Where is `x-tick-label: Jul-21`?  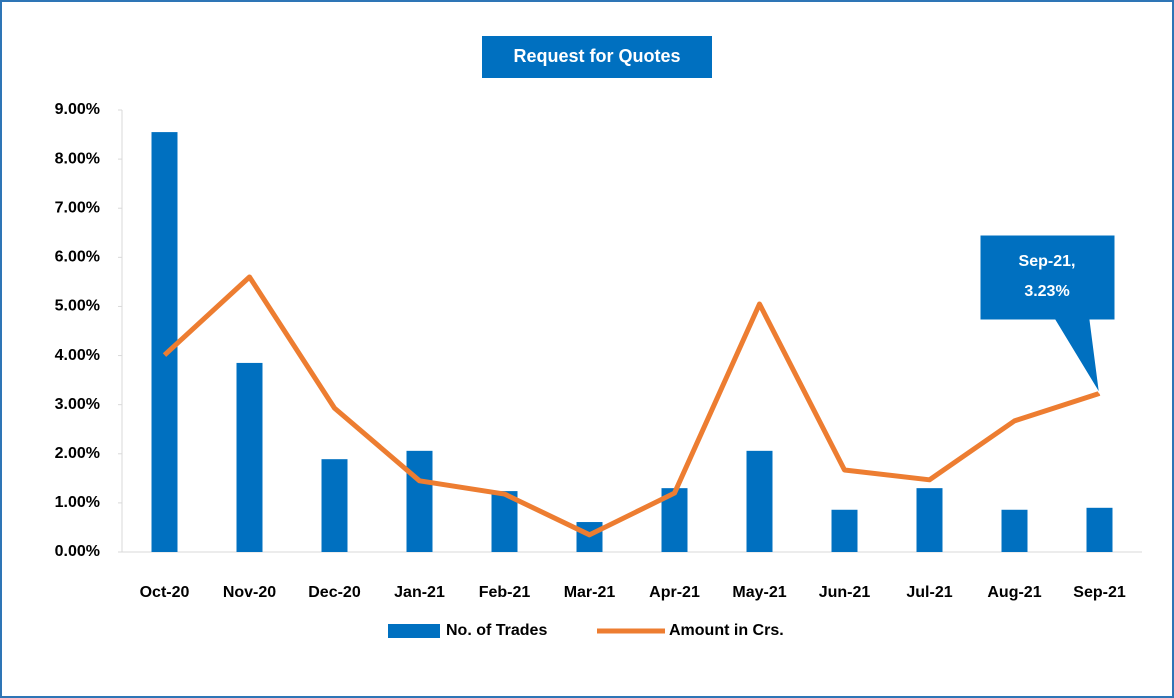 x-tick-label: Jul-21 is located at coordinates (929, 592).